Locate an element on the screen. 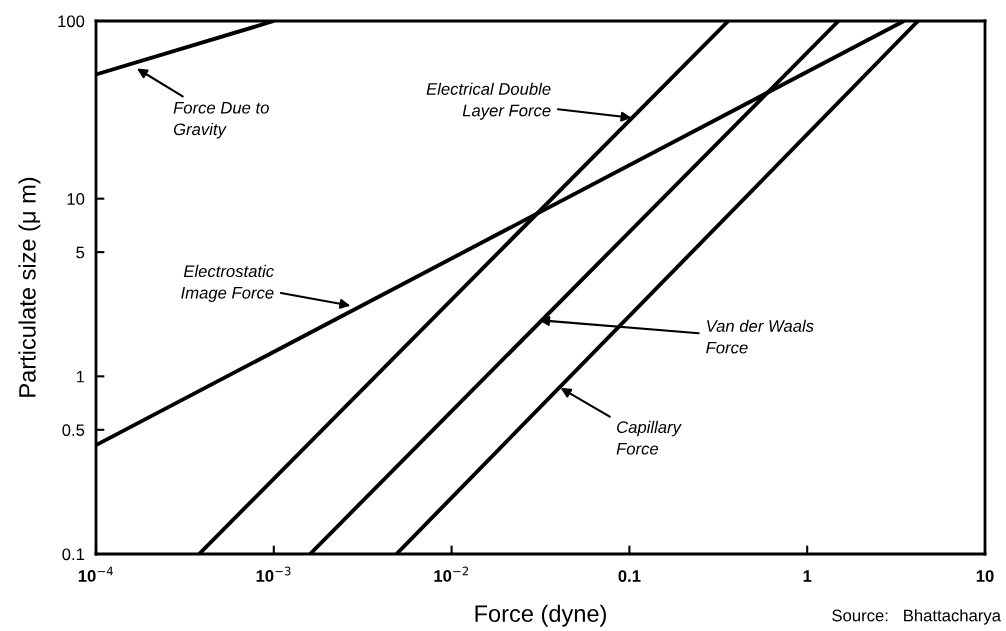 The height and width of the screenshot is (631, 1006). y-tick-label: 0.5 is located at coordinates (73, 430).